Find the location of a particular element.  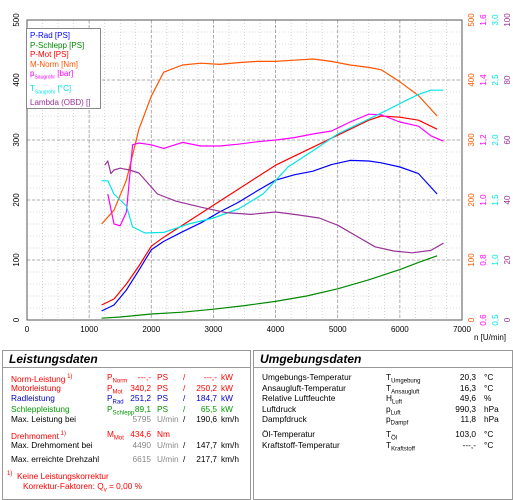

footnote-marker: 1) is located at coordinates (10, 473).